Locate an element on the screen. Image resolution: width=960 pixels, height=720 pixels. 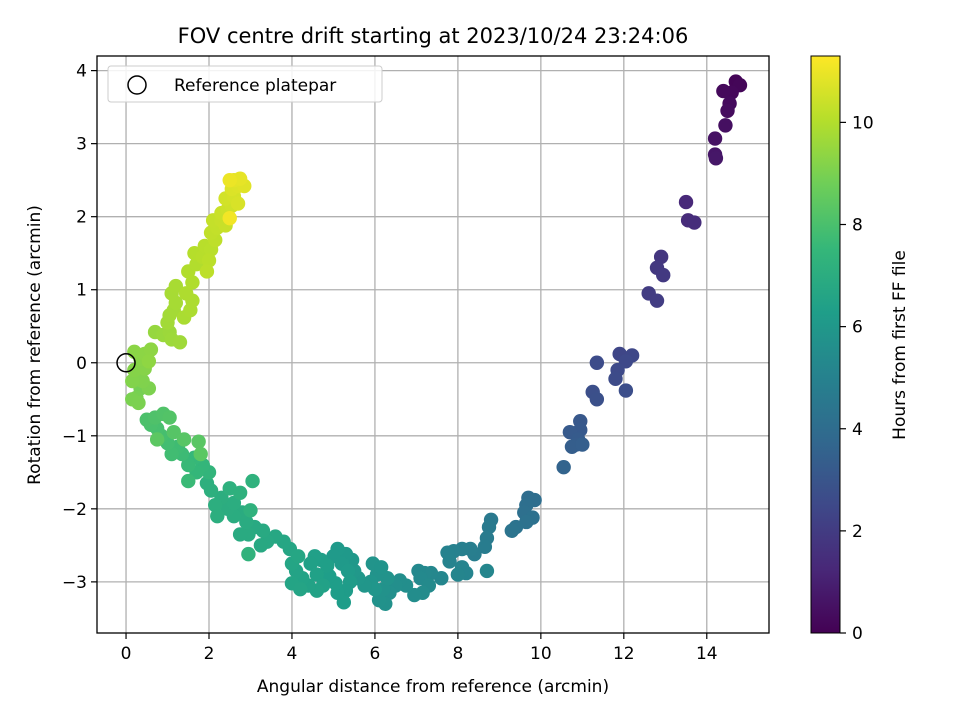
y-tick-label: 3 is located at coordinates (81, 145).